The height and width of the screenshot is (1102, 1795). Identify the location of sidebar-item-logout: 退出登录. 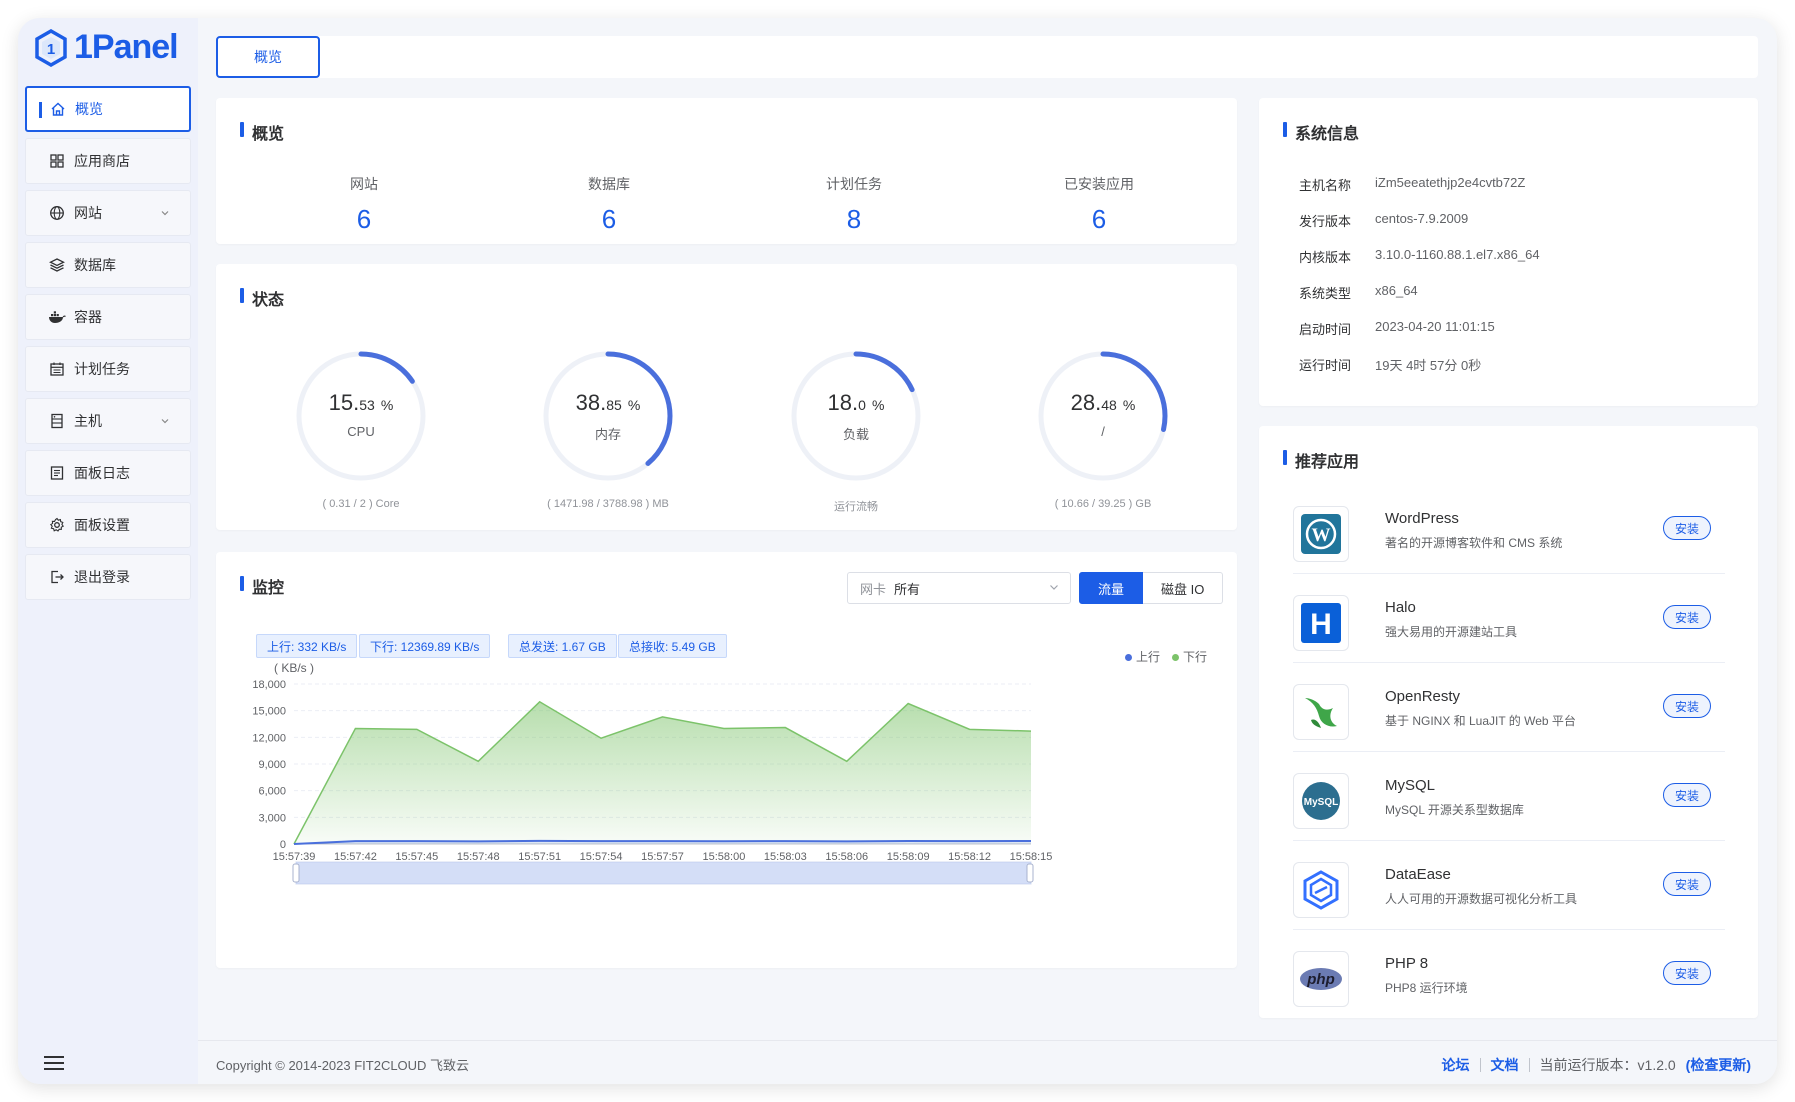
(108, 577).